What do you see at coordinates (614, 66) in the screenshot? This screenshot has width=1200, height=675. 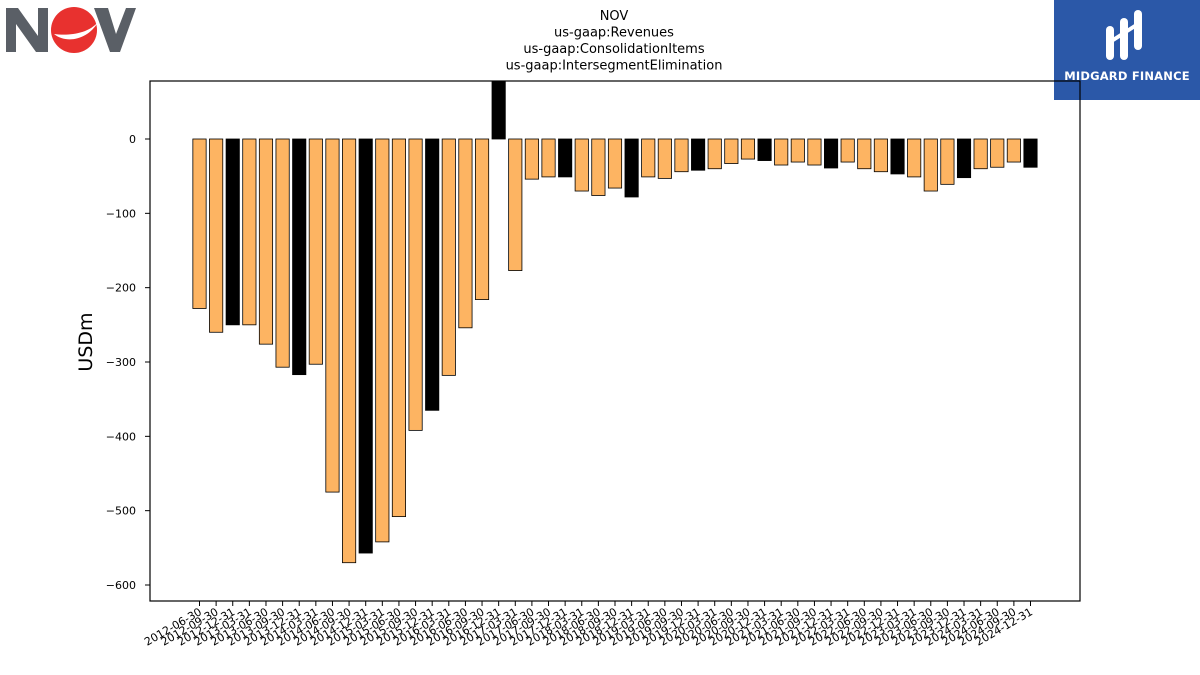 I see `title-line-3: us-gaap:IntersegmentElimination` at bounding box center [614, 66].